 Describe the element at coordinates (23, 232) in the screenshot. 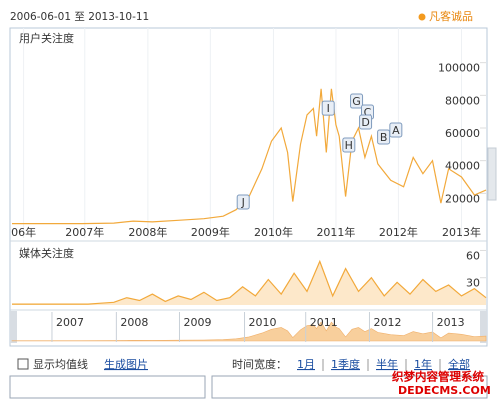

I see `x-tick-label: 06年` at that location.